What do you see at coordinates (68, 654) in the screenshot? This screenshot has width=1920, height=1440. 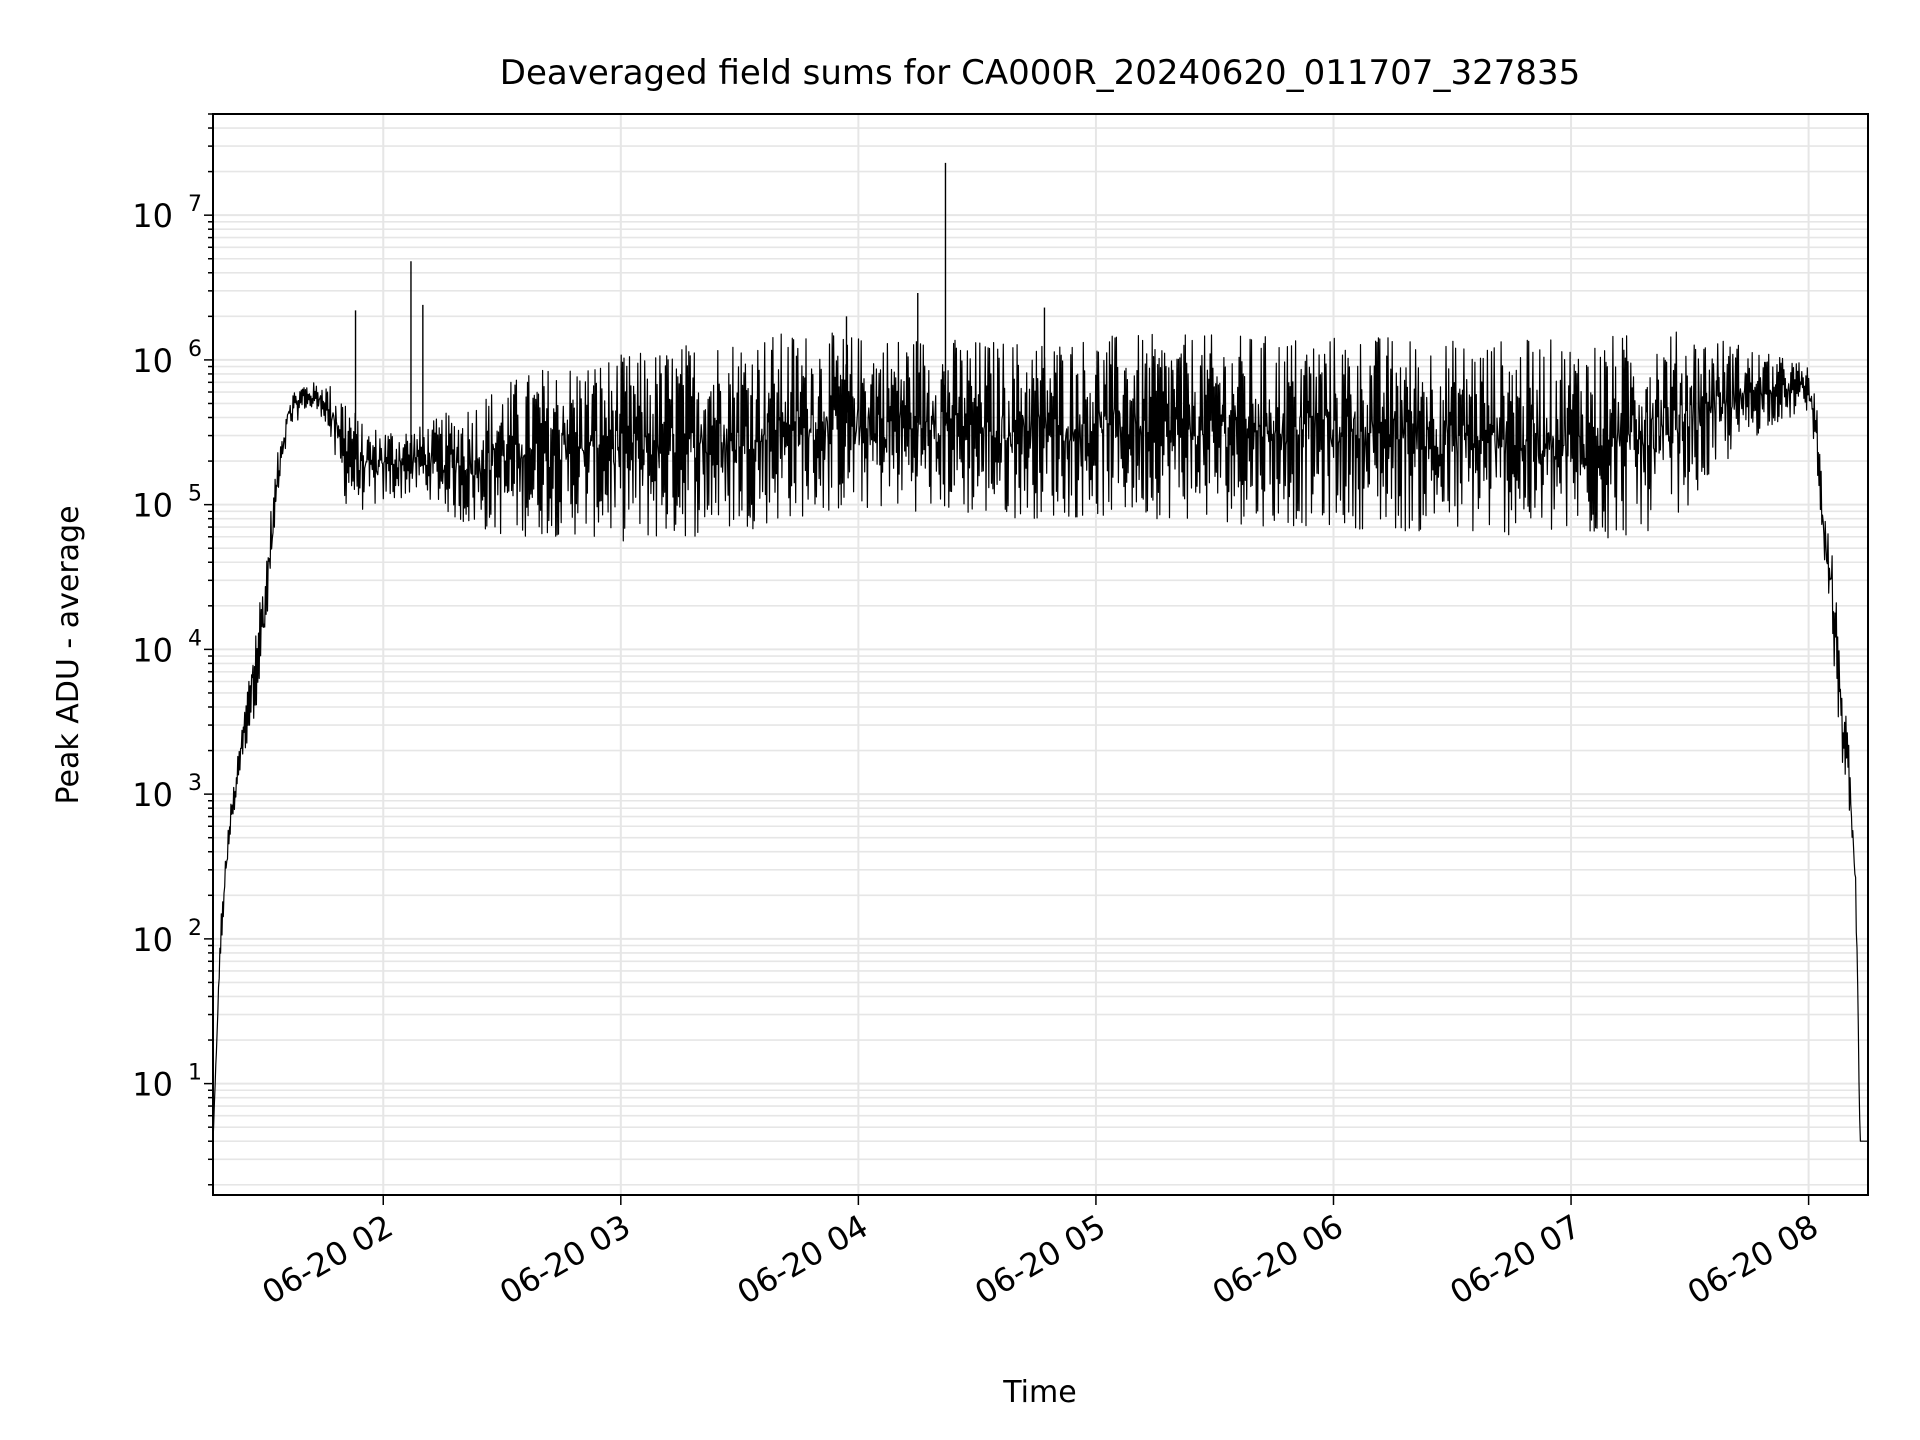 I see `y-axis-label: Peak ADU - average` at bounding box center [68, 654].